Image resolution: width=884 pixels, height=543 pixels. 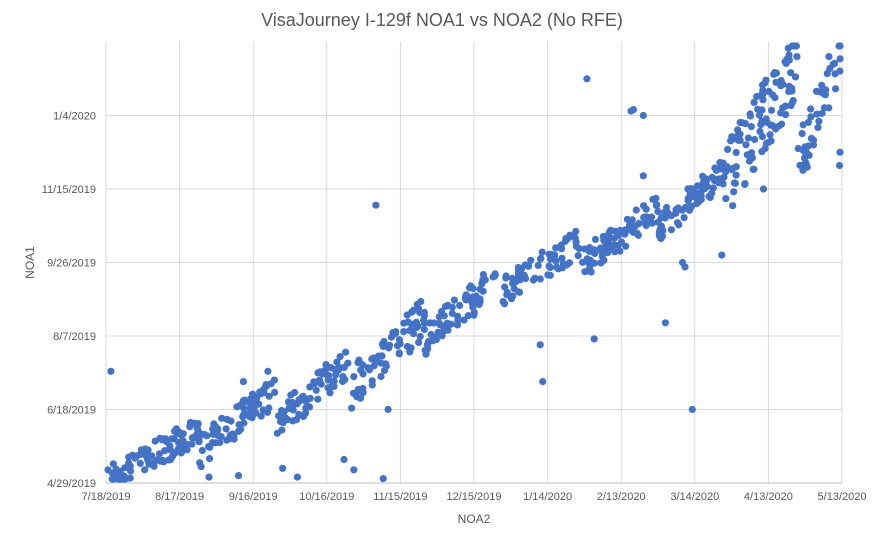 I want to click on x-tick-label: 1/14/2020, so click(x=547, y=497).